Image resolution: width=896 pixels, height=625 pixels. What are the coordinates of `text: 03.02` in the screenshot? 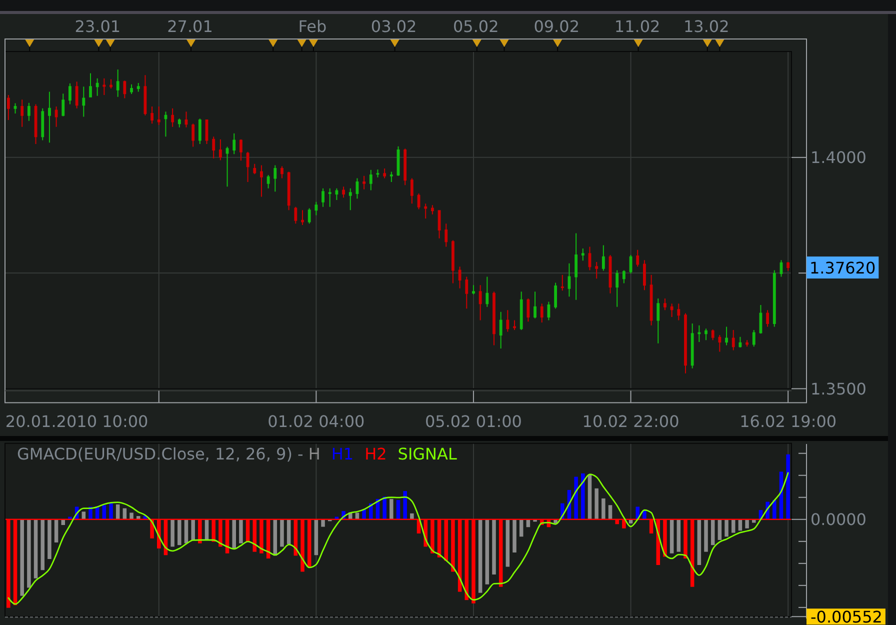 It's located at (393, 26).